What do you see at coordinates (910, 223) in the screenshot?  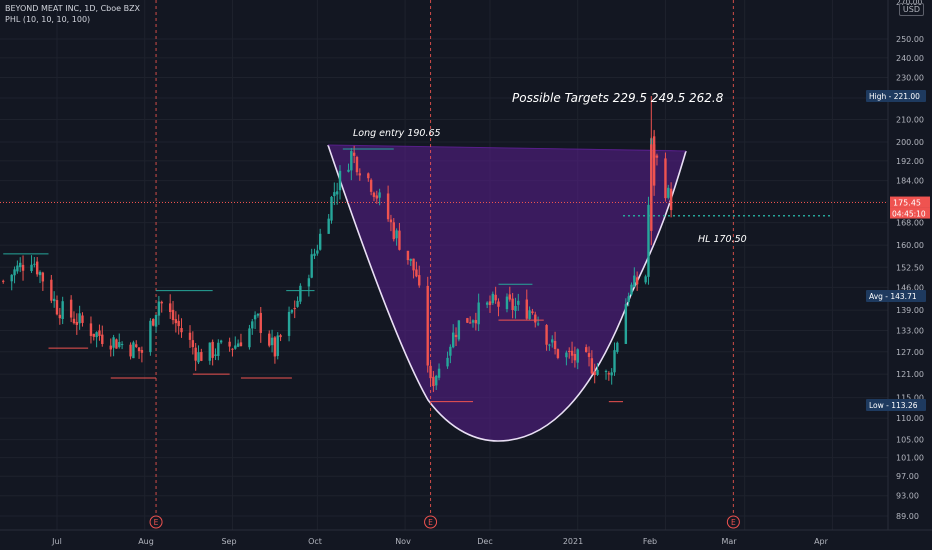 I see `y-tick-label: 168.00` at bounding box center [910, 223].